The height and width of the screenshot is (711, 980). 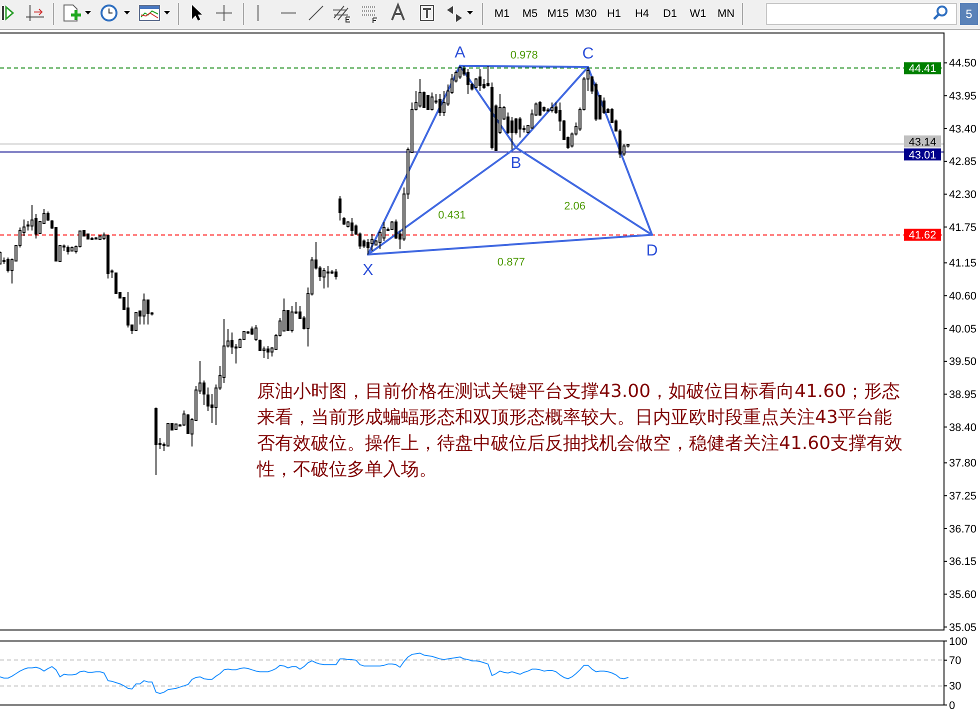 I want to click on y-tick-label: 43.40, so click(x=963, y=129).